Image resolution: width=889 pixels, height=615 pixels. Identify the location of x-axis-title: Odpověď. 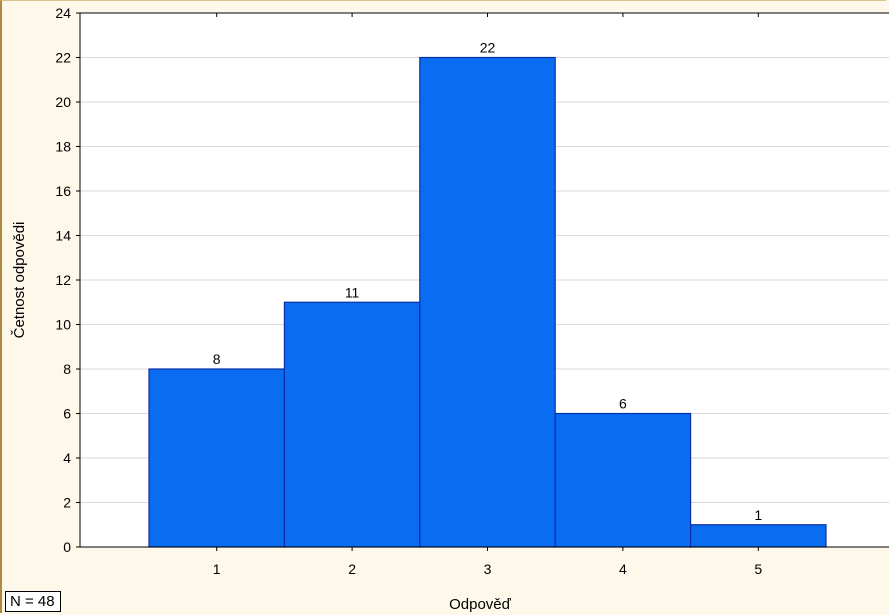
(480, 604).